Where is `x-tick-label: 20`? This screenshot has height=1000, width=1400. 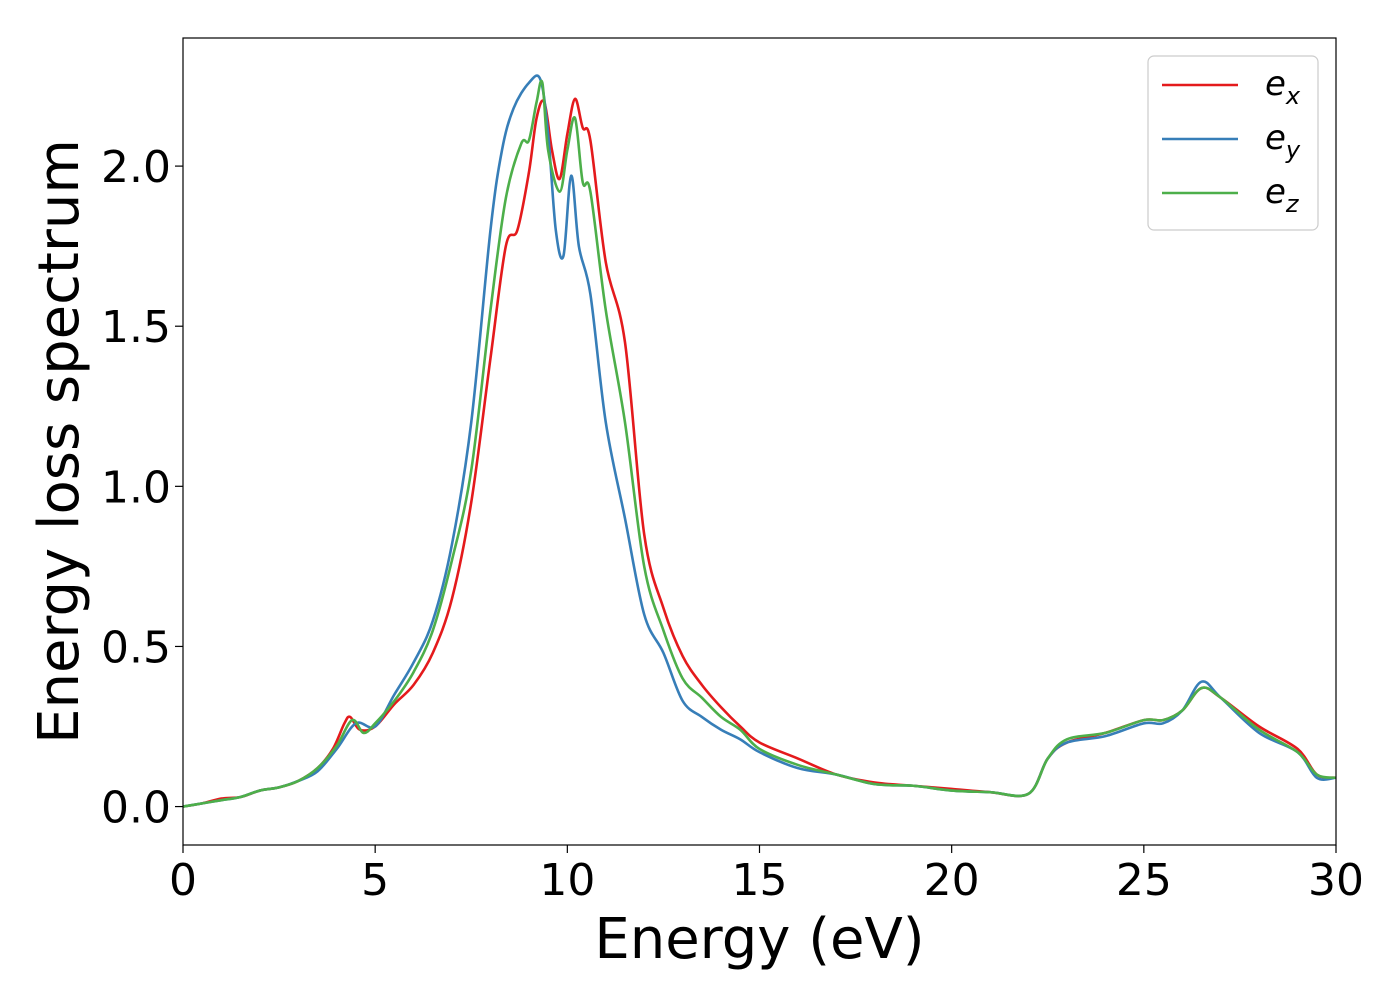
x-tick-label: 20 is located at coordinates (952, 880).